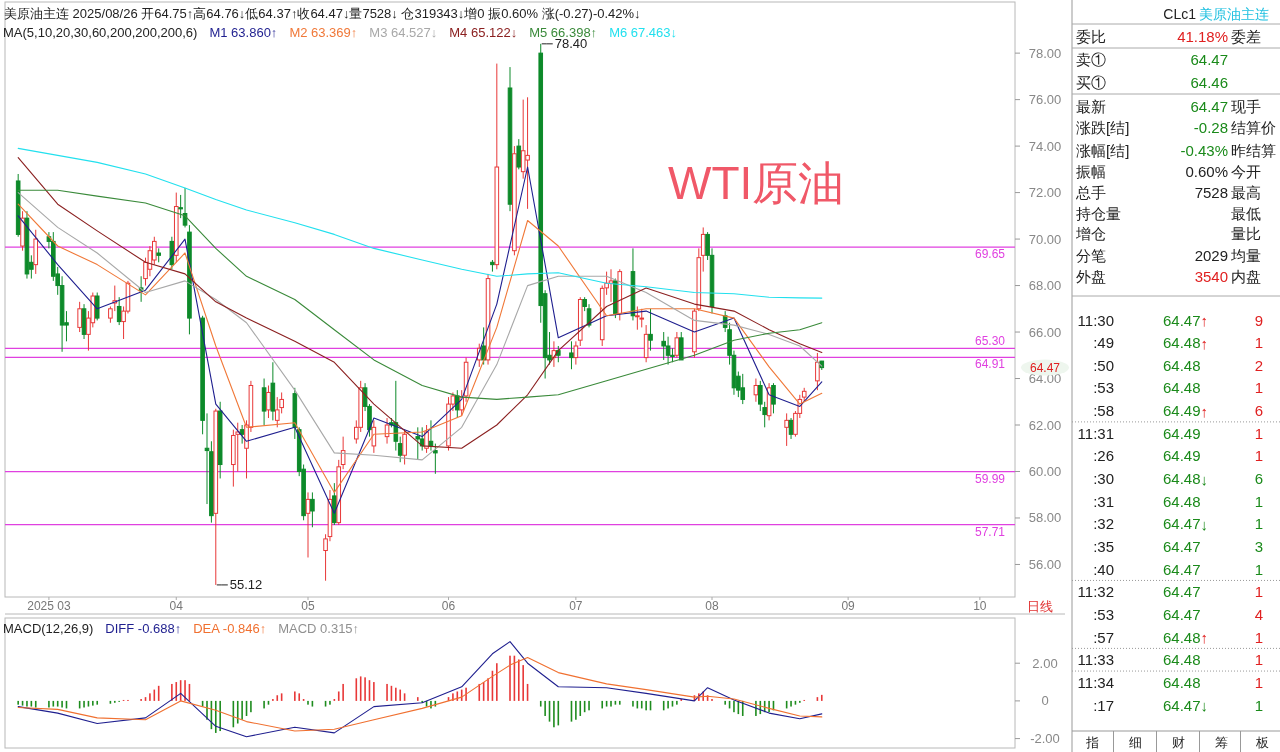 This screenshot has width=1280, height=752. Describe the element at coordinates (1091, 59) in the screenshot. I see `text: 卖①` at that location.